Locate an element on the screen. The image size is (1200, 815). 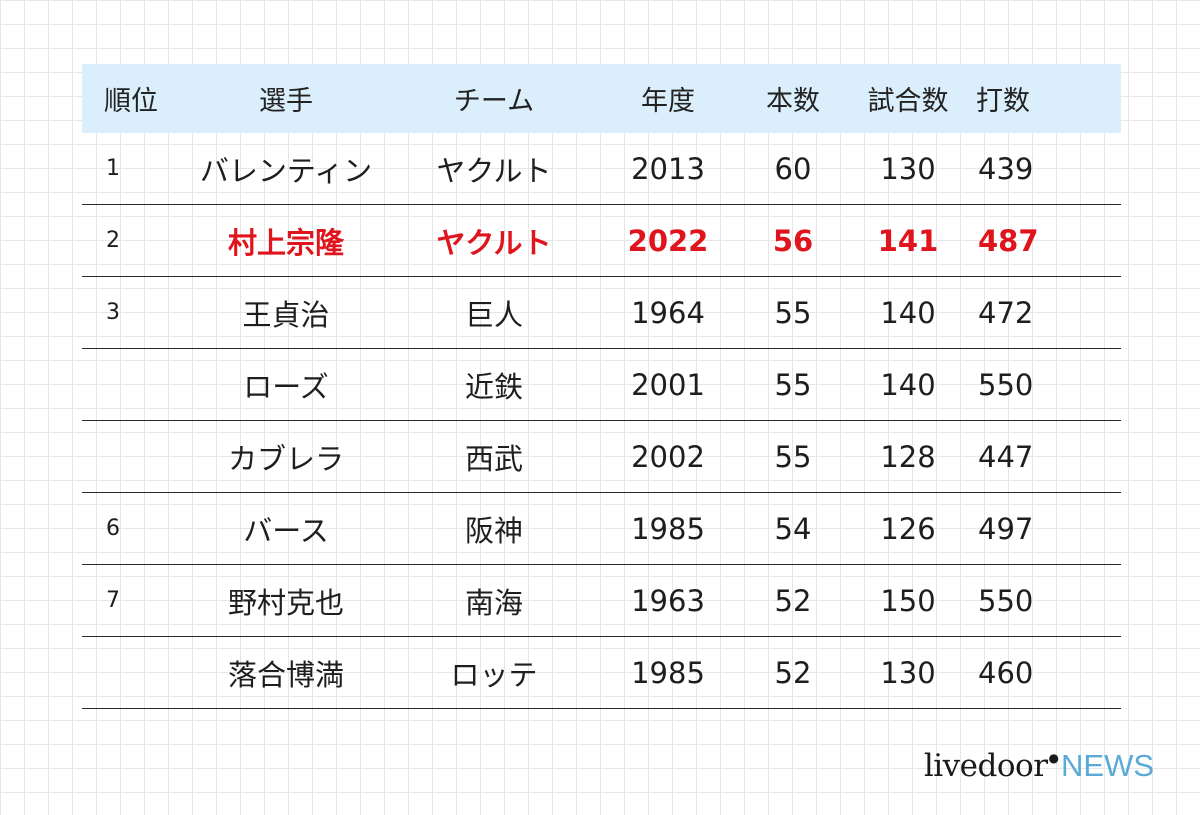
table-row: 1 バレンティン ヤクルト 2013 60 130 439 is located at coordinates (601, 169).